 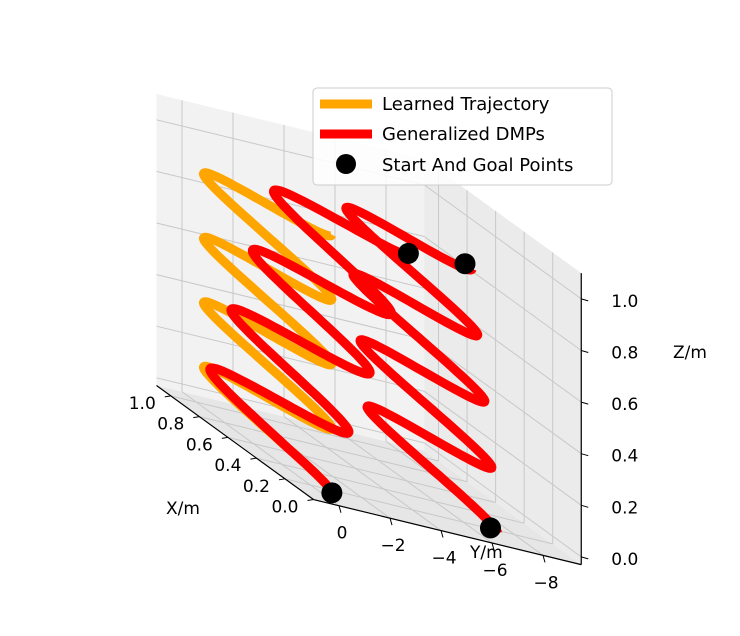 I want to click on legend-label-learned: Learned Trajectory, so click(x=466, y=104).